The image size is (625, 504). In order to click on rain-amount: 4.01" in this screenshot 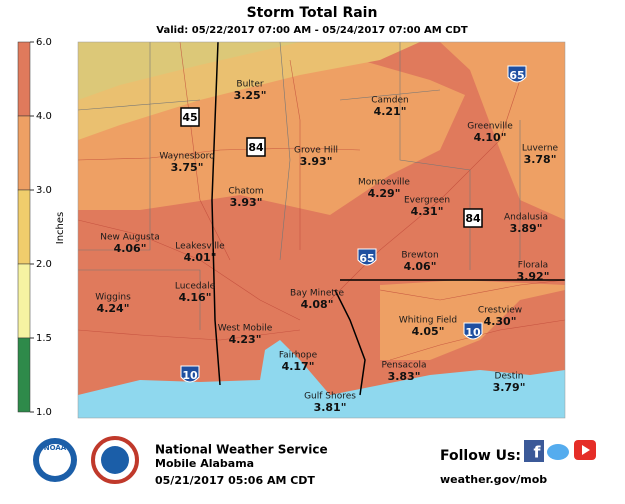, I will do `click(200, 257)`.